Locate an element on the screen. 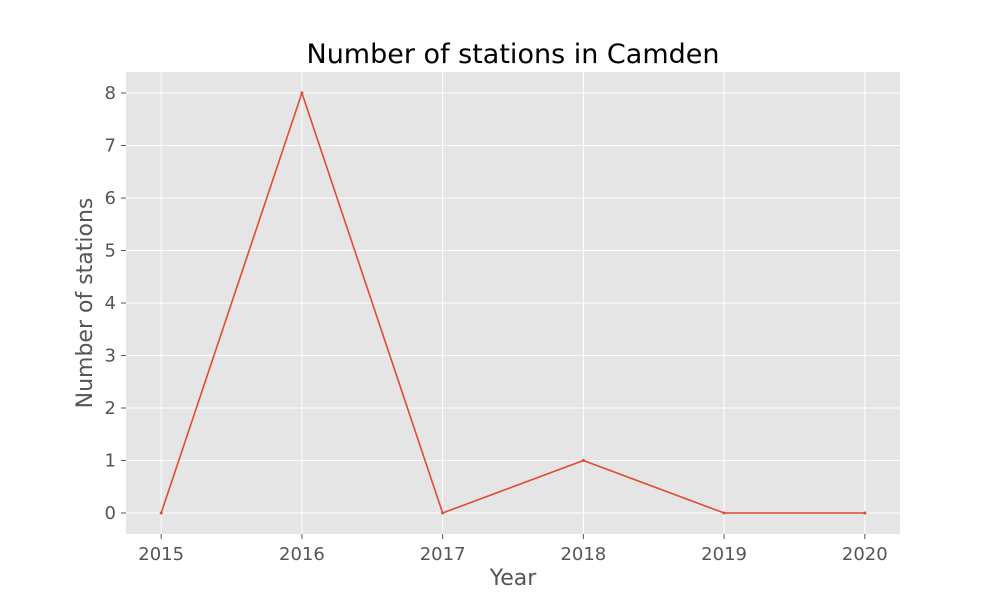 The height and width of the screenshot is (600, 1000). x-tick-label: 2015 is located at coordinates (161, 554).